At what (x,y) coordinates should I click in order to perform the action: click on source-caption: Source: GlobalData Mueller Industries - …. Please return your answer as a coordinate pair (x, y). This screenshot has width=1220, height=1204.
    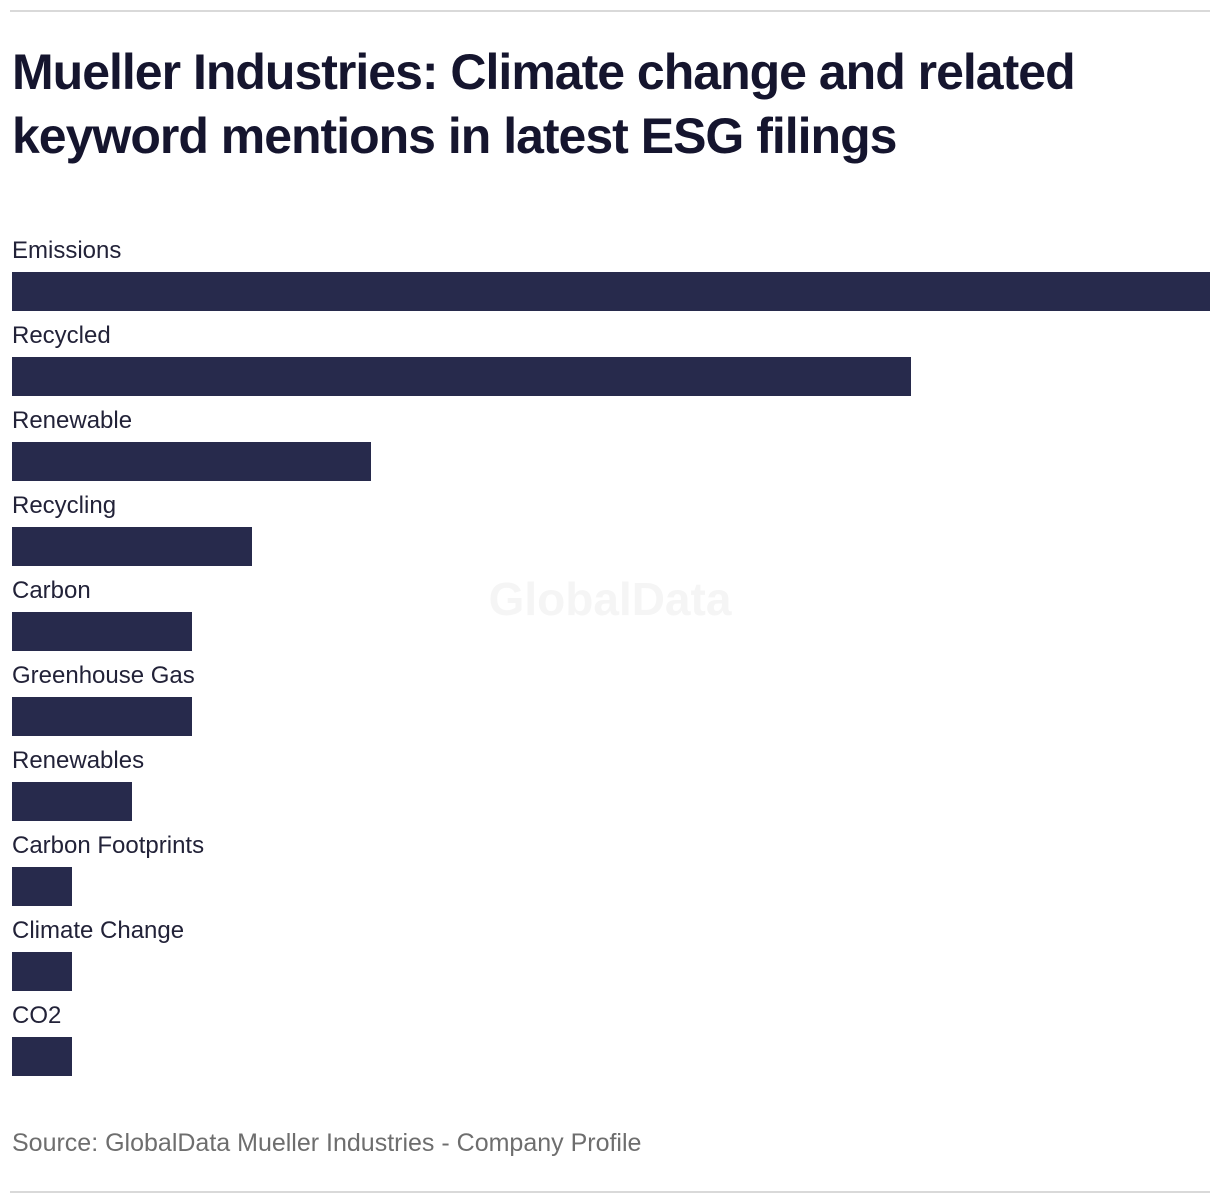
    Looking at the image, I should click on (327, 1143).